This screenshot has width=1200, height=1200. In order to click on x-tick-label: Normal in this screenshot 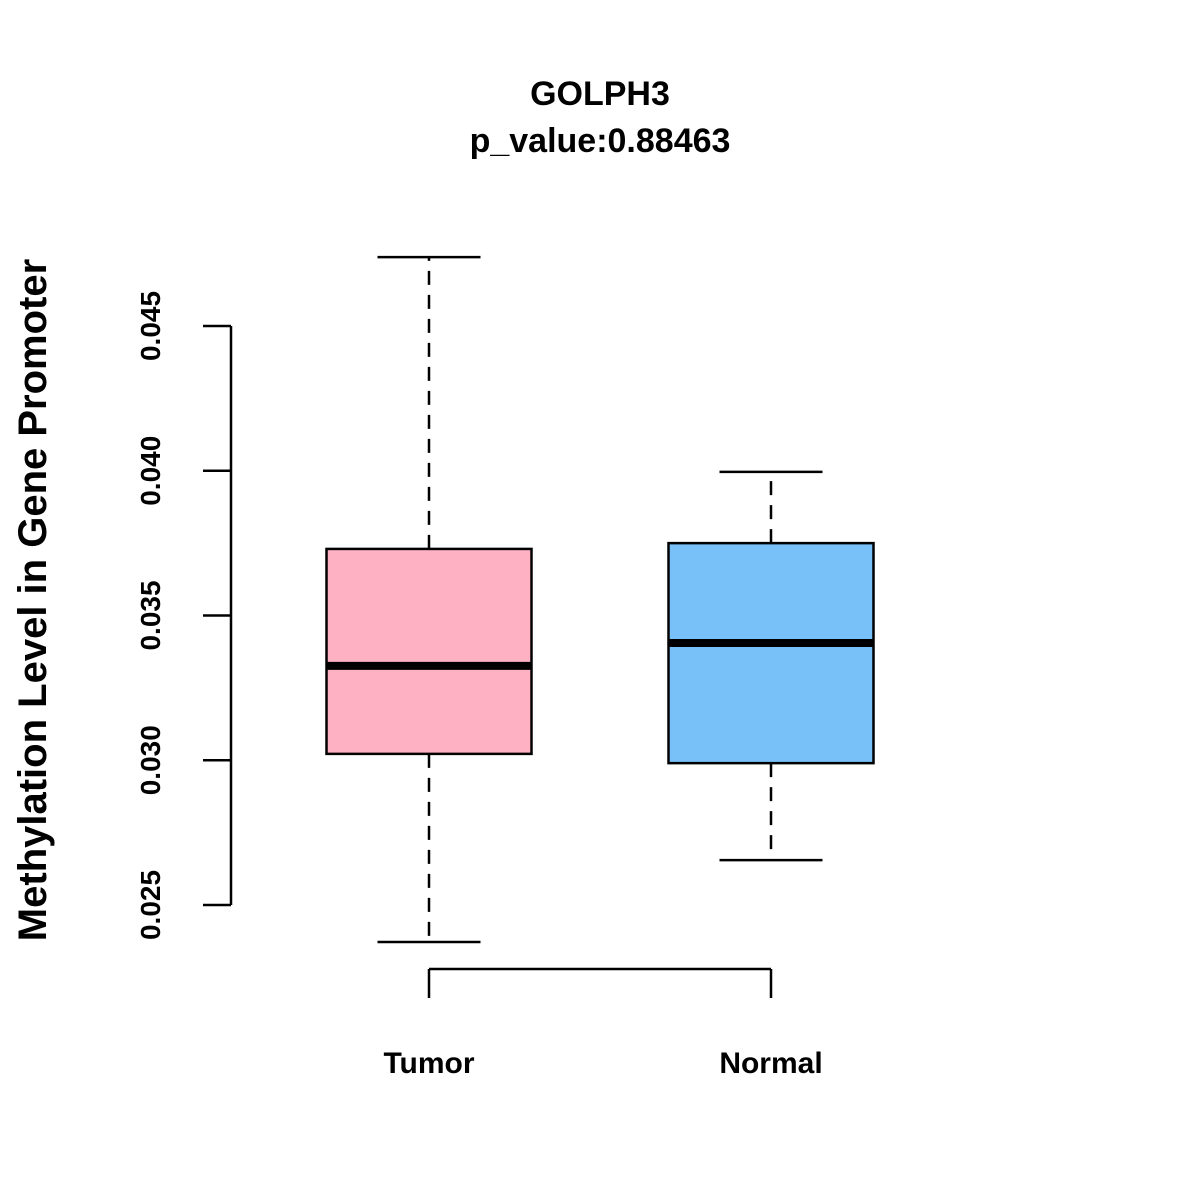, I will do `click(770, 1063)`.